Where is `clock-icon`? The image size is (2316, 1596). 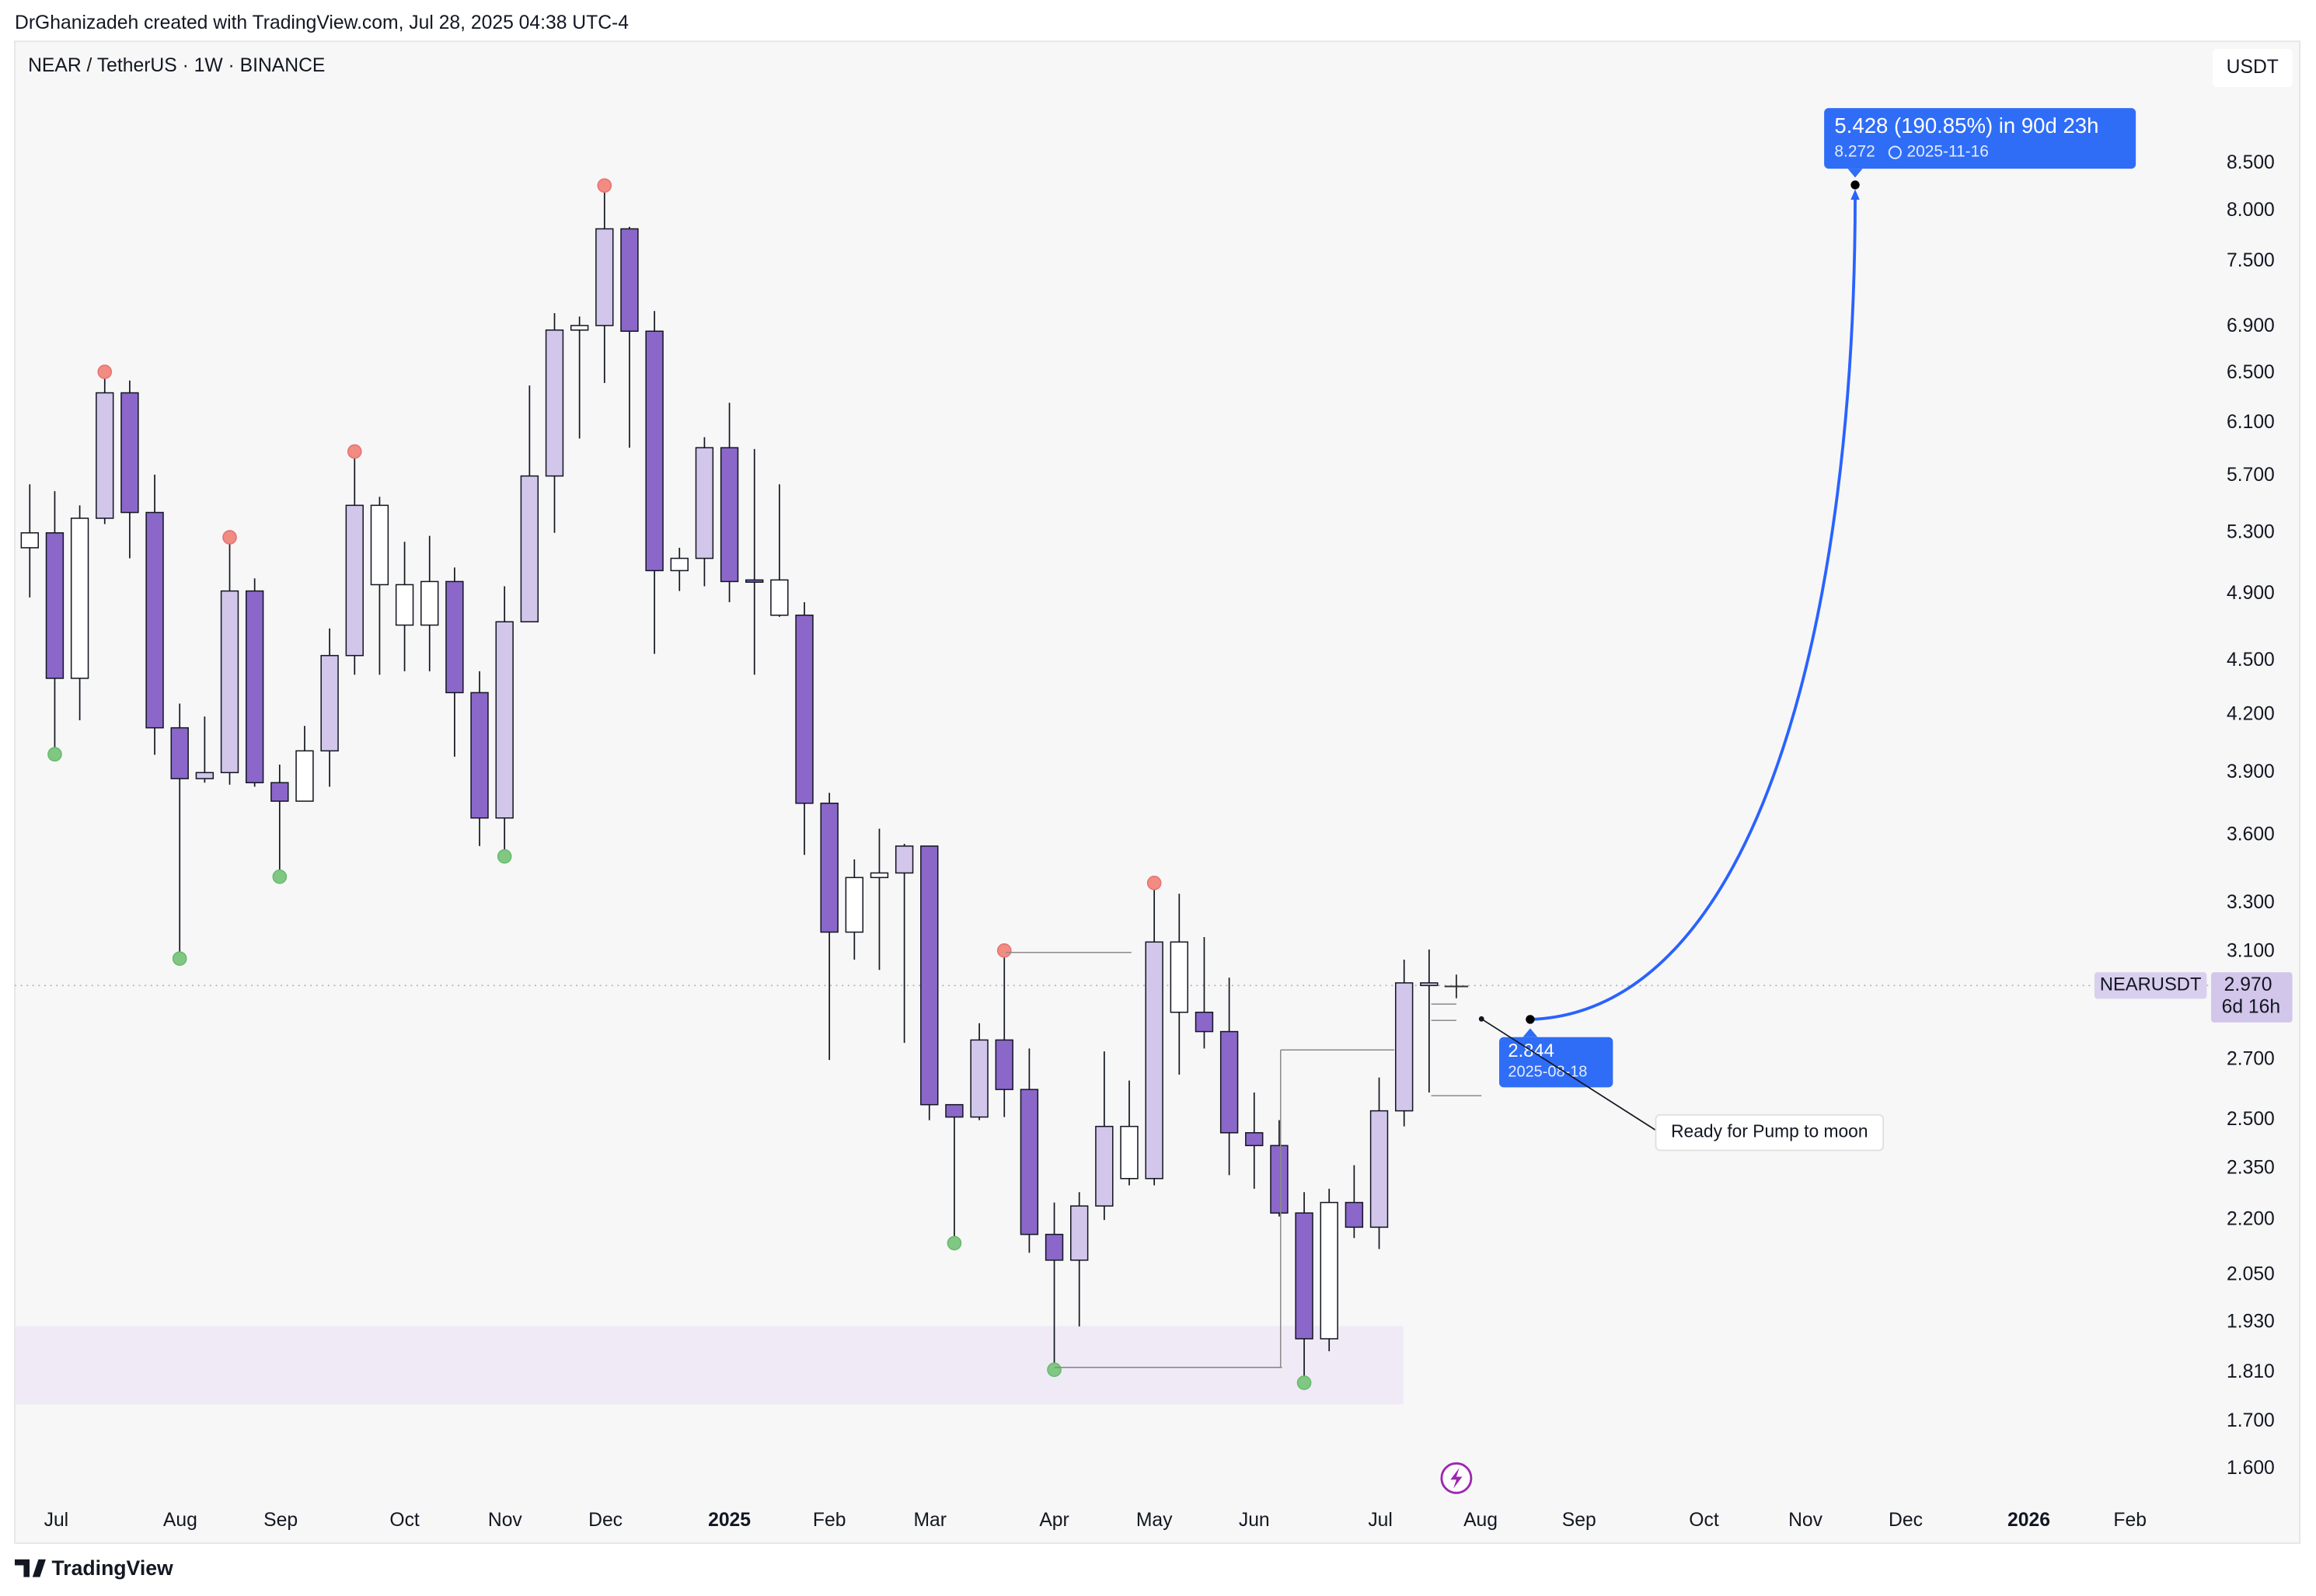
clock-icon is located at coordinates (1895, 152).